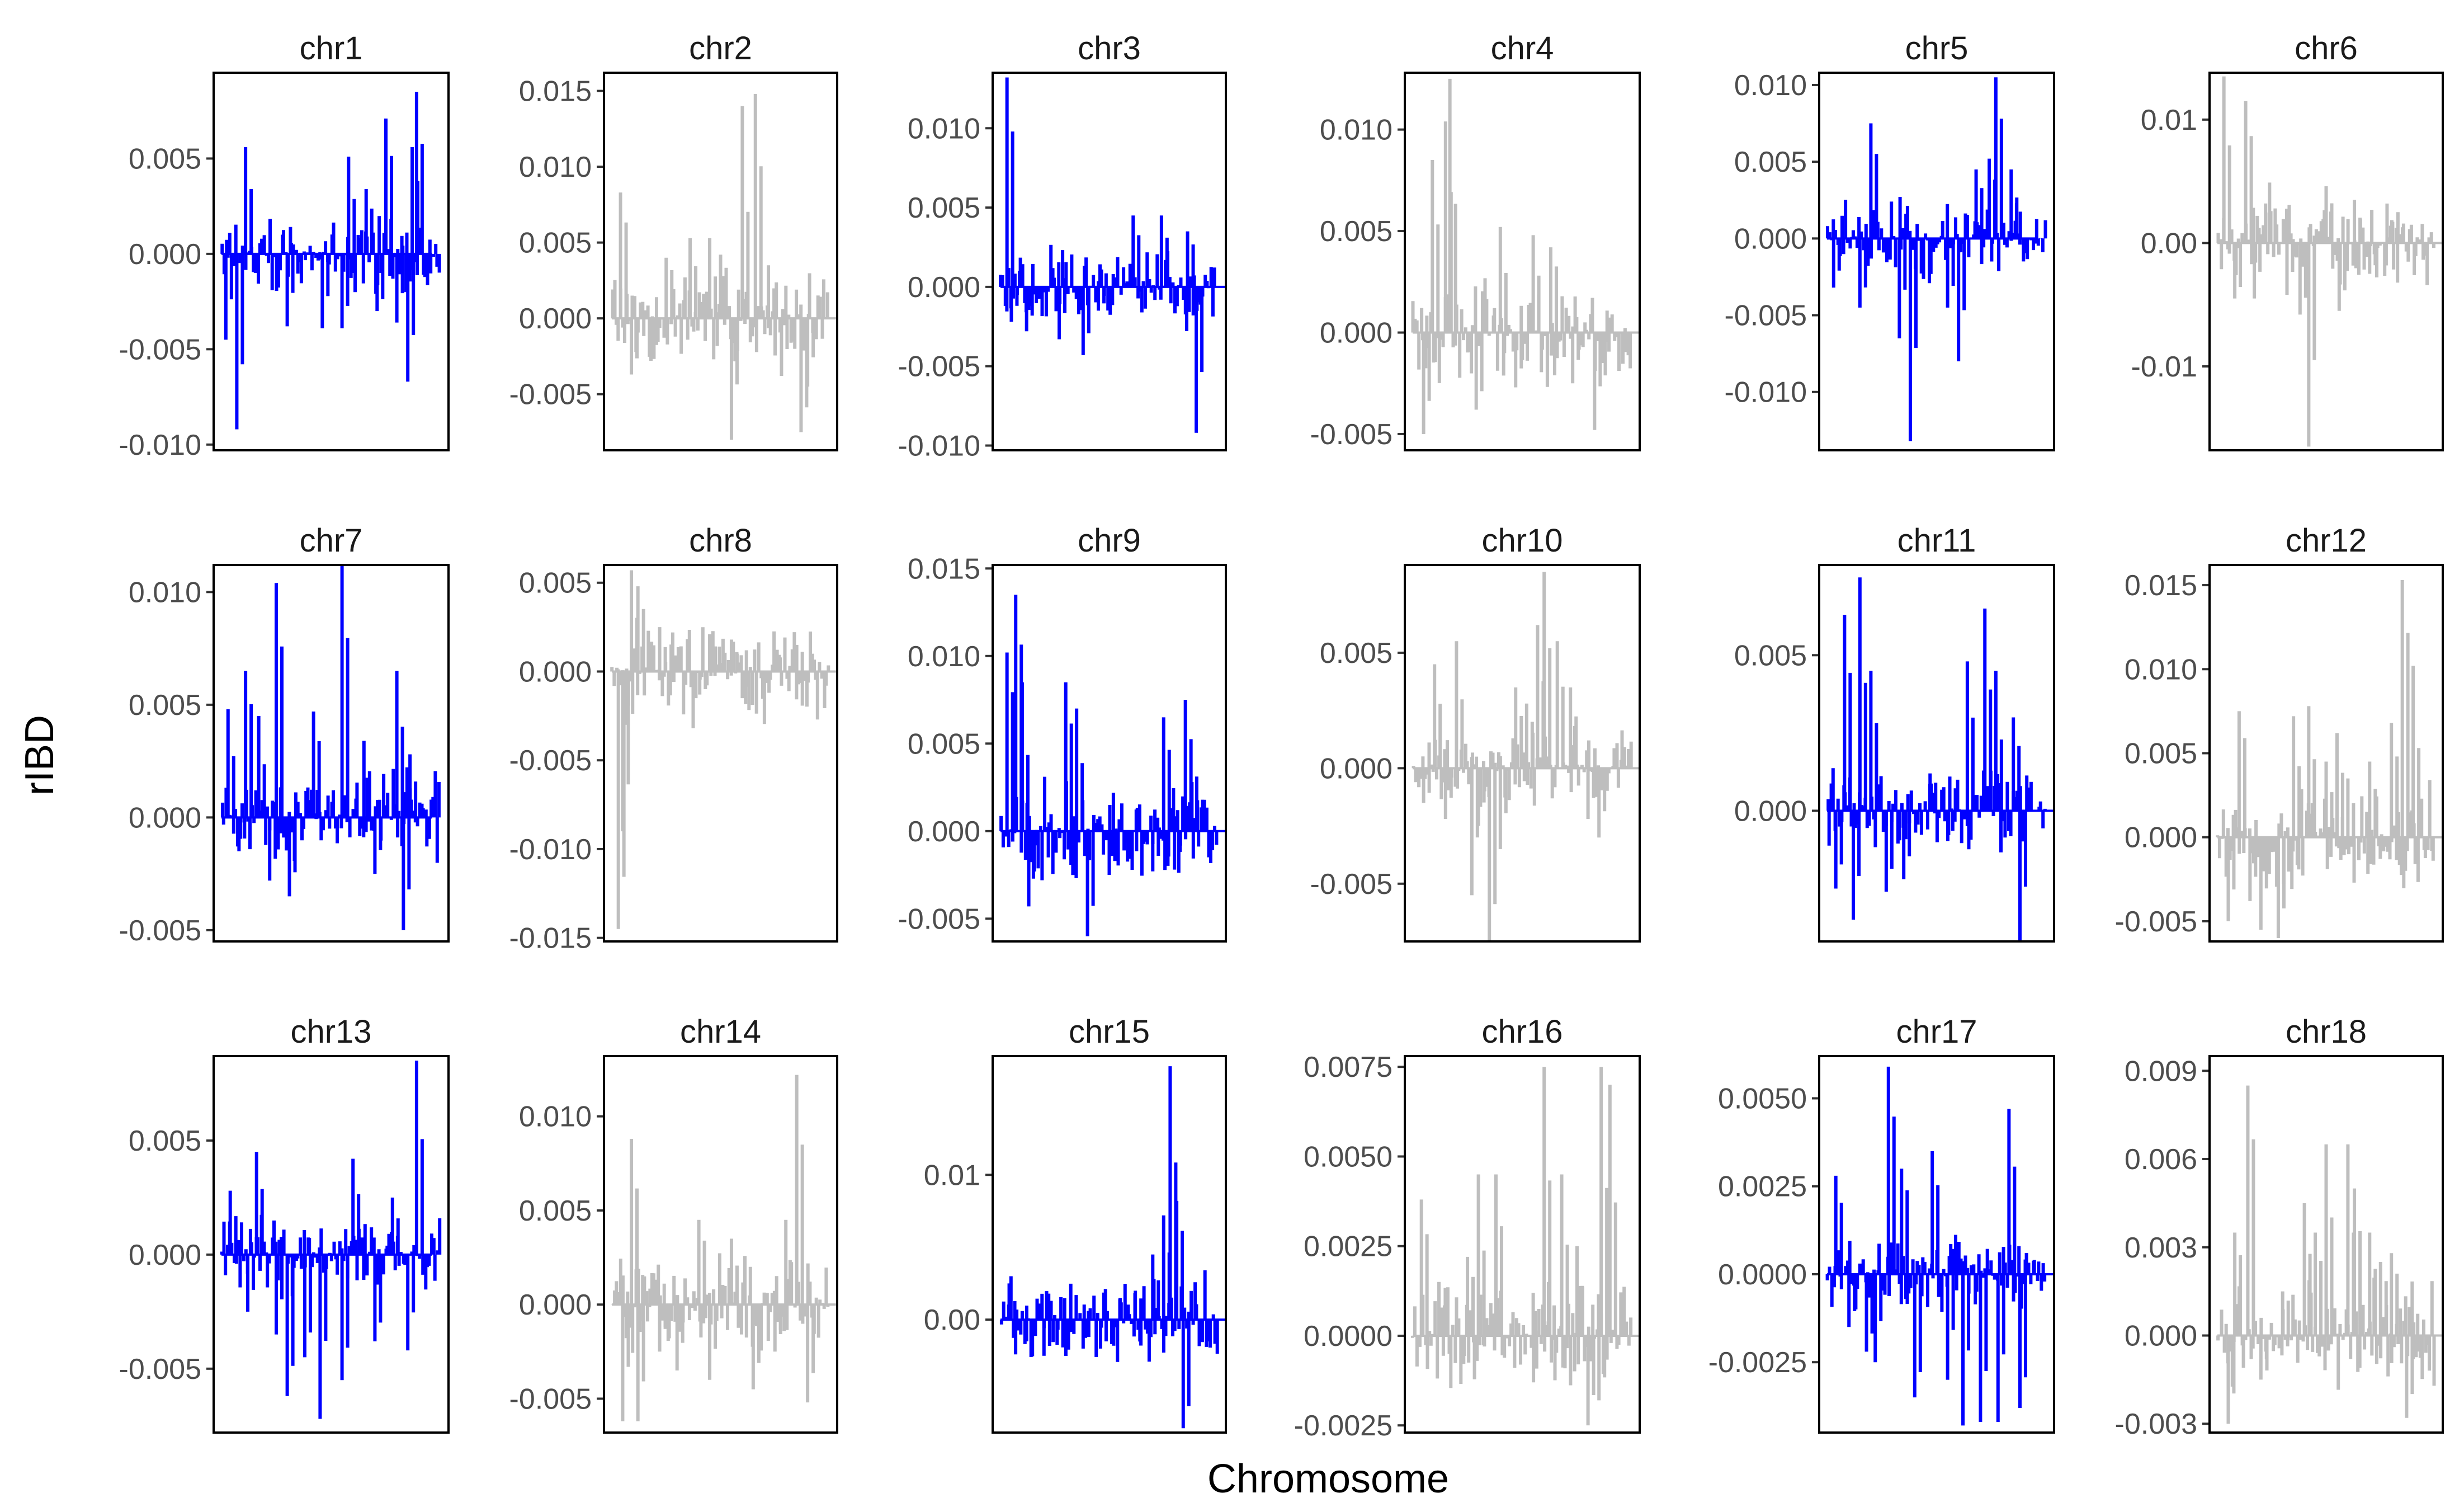  What do you see at coordinates (1348, 1247) in the screenshot?
I see `y-tick-label: 0.0025` at bounding box center [1348, 1247].